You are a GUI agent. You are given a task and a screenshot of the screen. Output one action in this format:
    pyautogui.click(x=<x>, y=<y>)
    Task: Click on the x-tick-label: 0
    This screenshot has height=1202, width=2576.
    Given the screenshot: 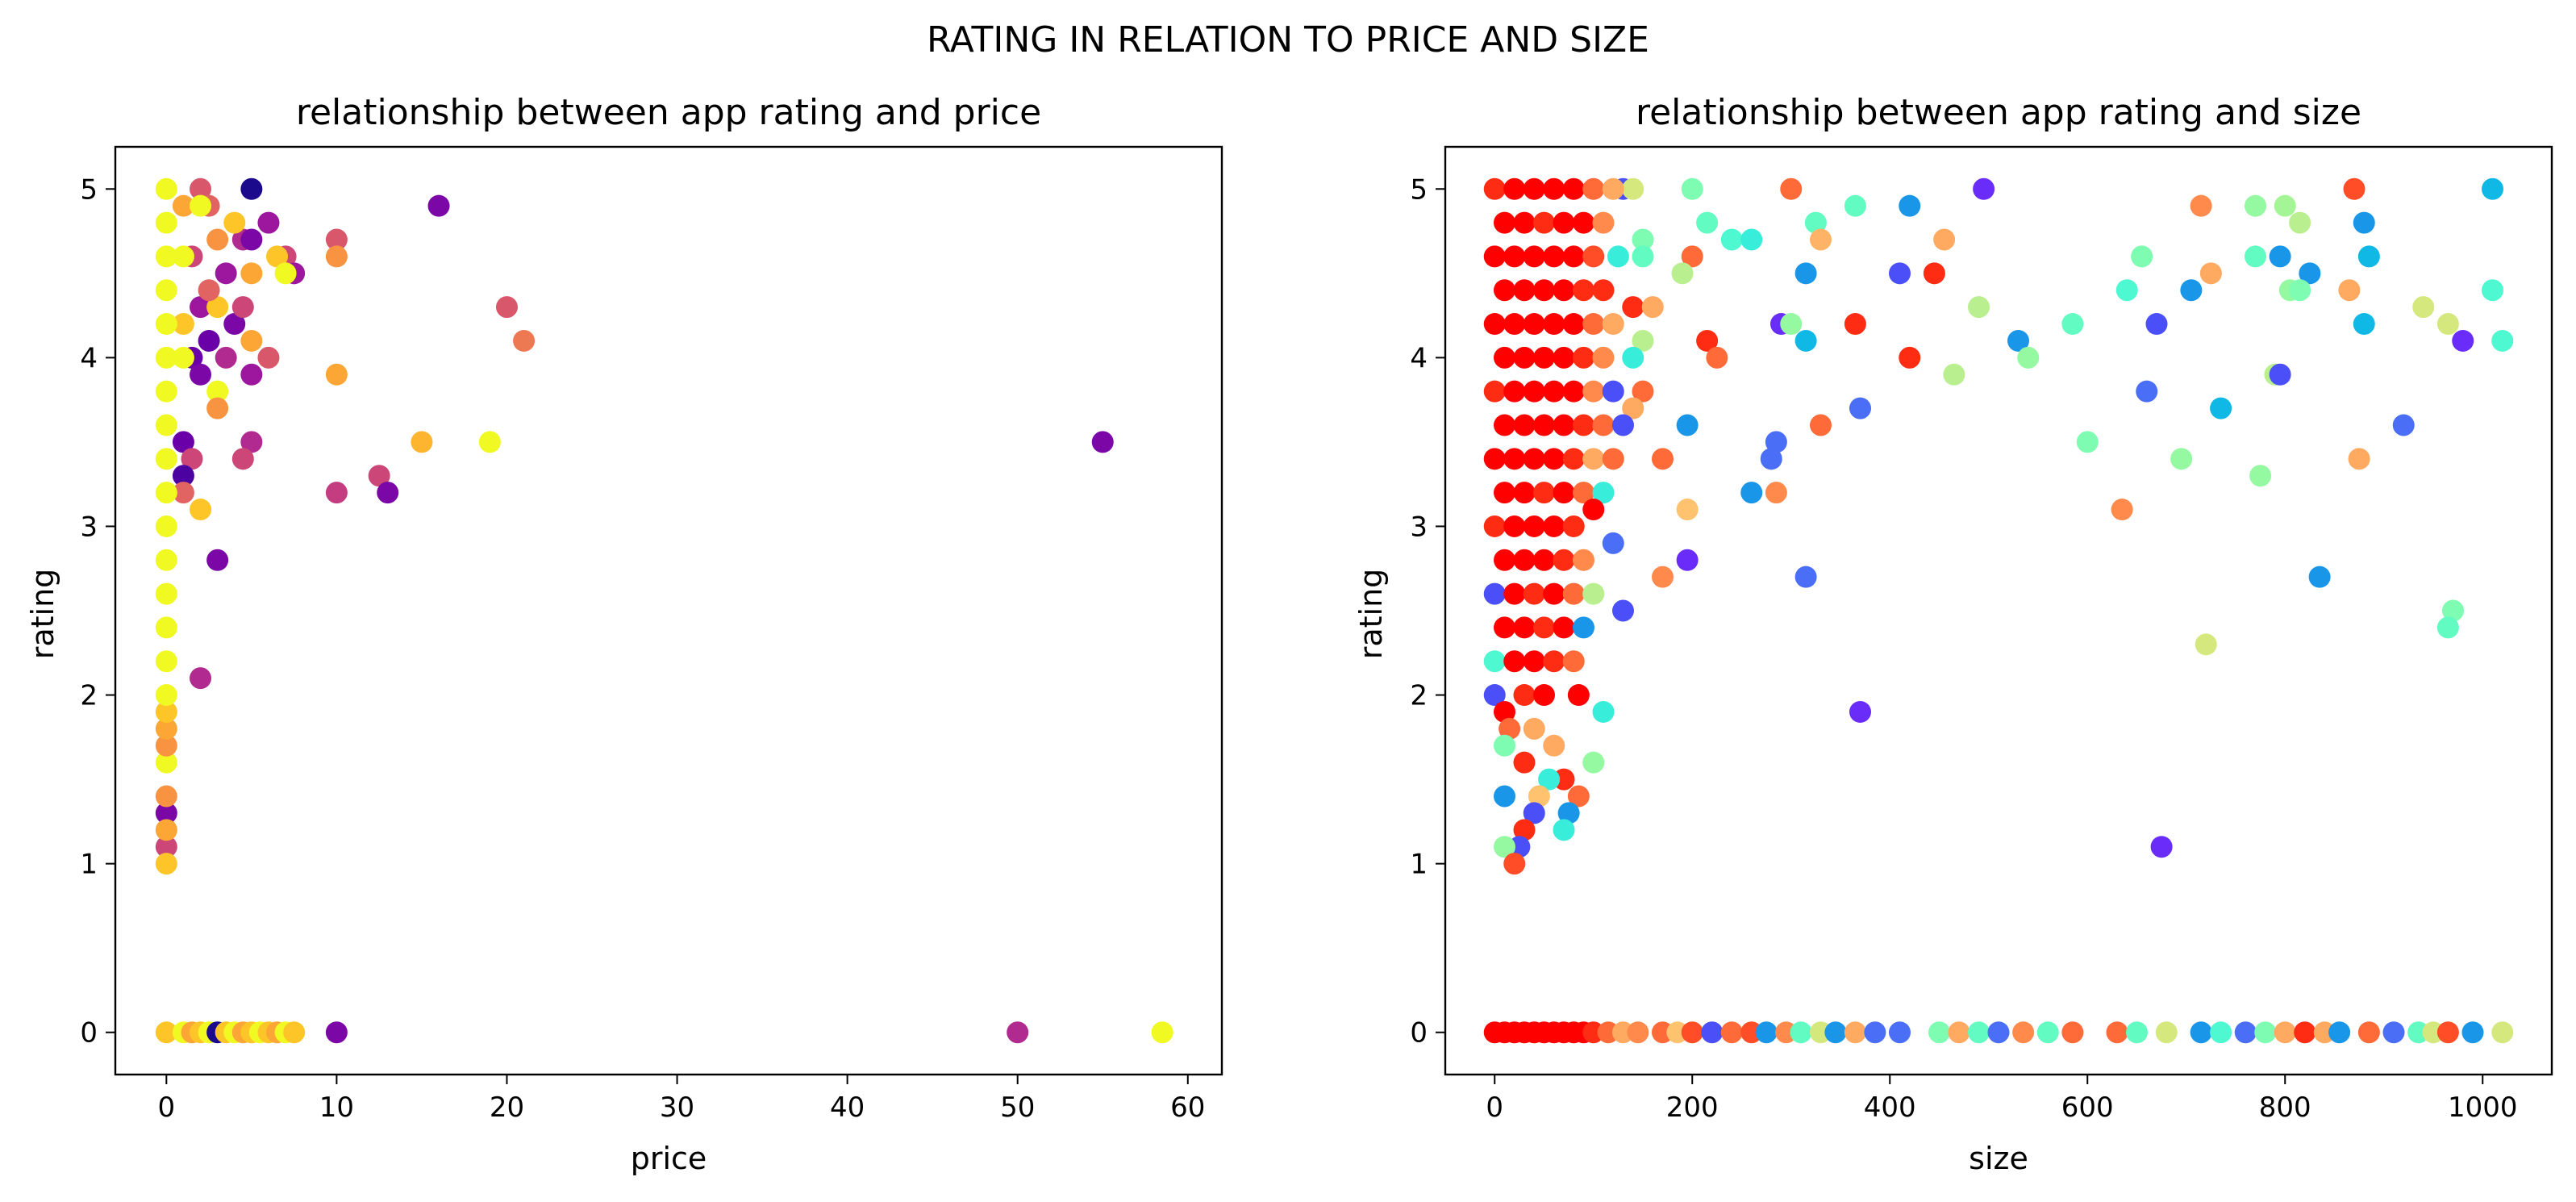 What is the action you would take?
    pyautogui.click(x=167, y=1107)
    